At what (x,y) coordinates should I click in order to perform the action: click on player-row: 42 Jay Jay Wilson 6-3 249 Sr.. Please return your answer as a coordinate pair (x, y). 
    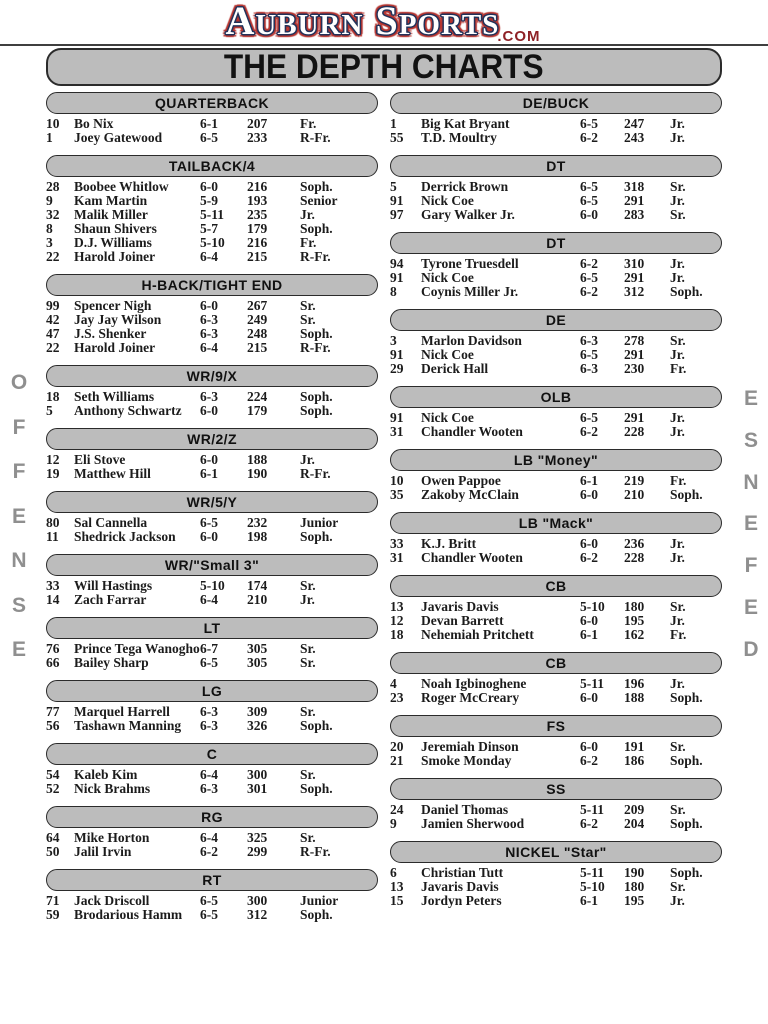
    Looking at the image, I should click on (212, 320).